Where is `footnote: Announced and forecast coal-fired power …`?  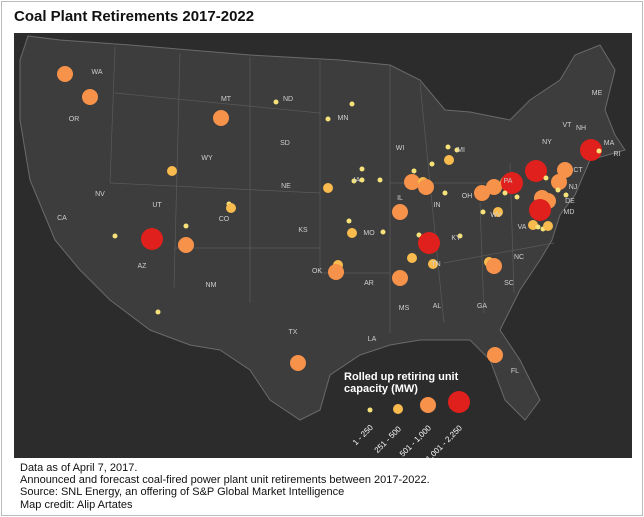
footnote: Announced and forecast coal-fired power … is located at coordinates (225, 480).